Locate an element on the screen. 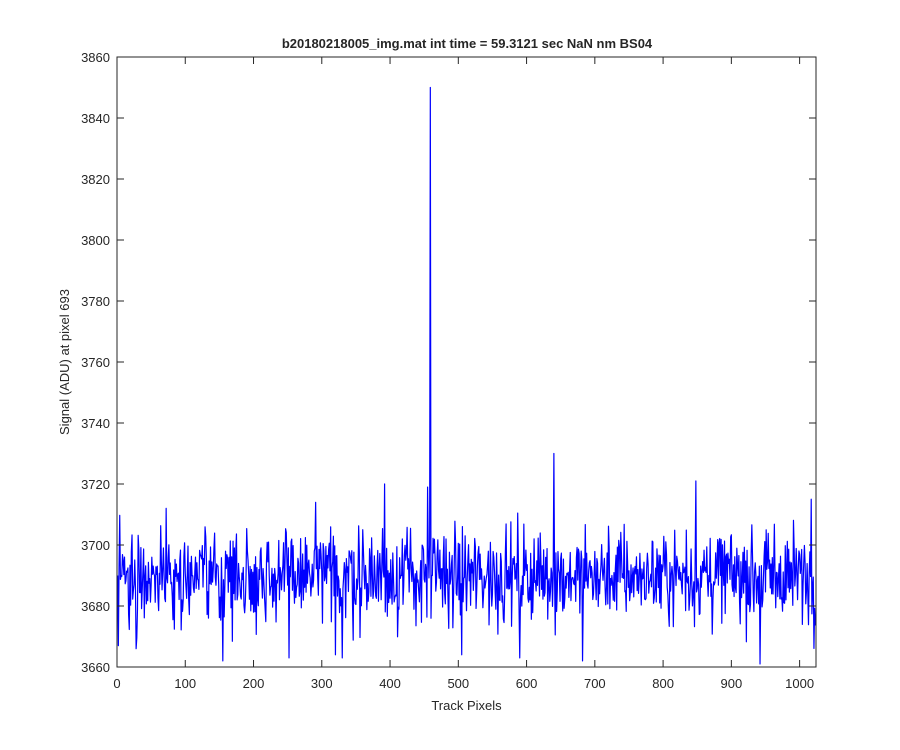  x-tick-label: 600 is located at coordinates (527, 683).